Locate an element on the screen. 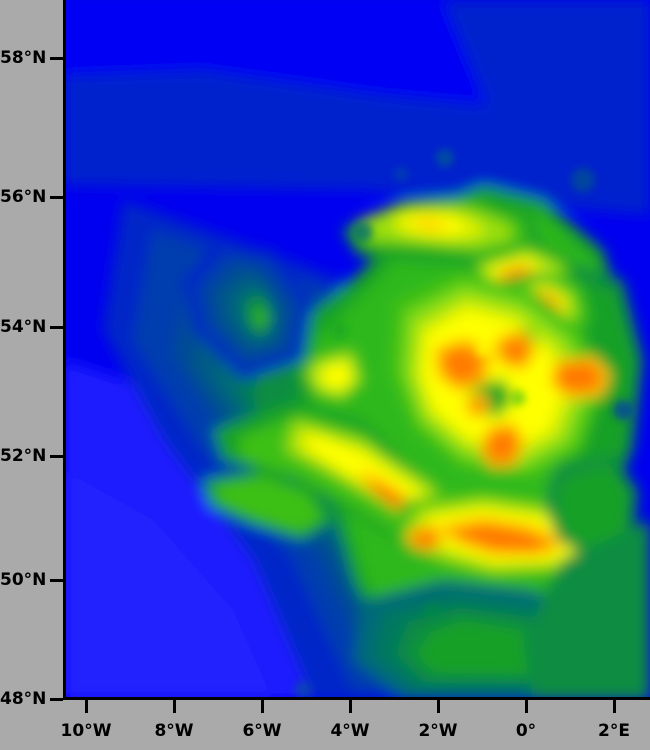  x-tick-label-8W: 8°W is located at coordinates (174, 731).